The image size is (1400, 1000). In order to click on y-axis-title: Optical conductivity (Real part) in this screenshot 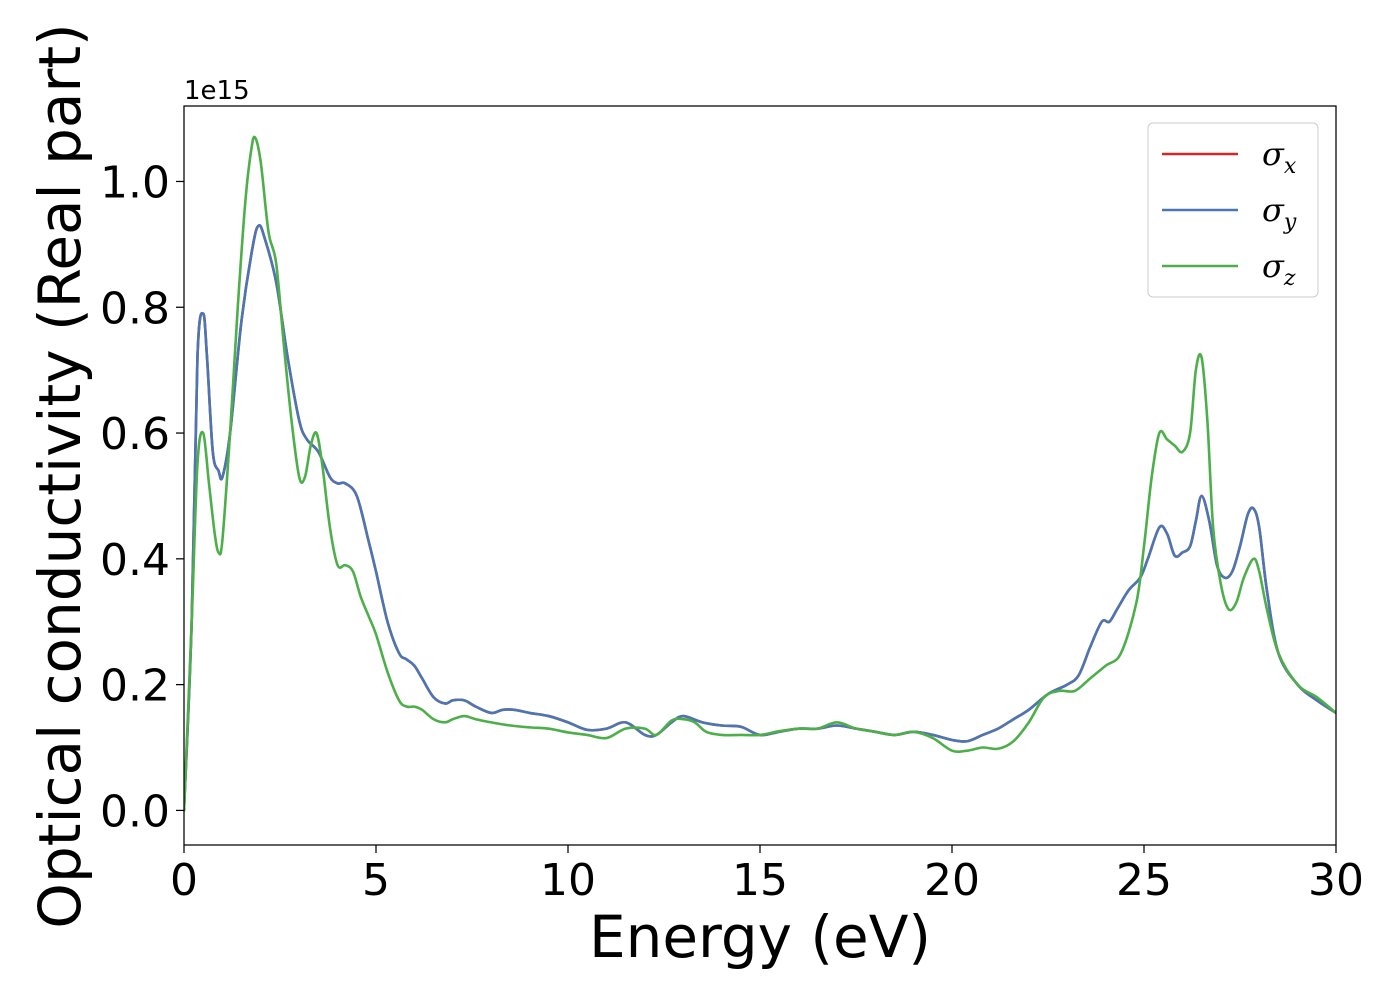, I will do `click(60, 475)`.